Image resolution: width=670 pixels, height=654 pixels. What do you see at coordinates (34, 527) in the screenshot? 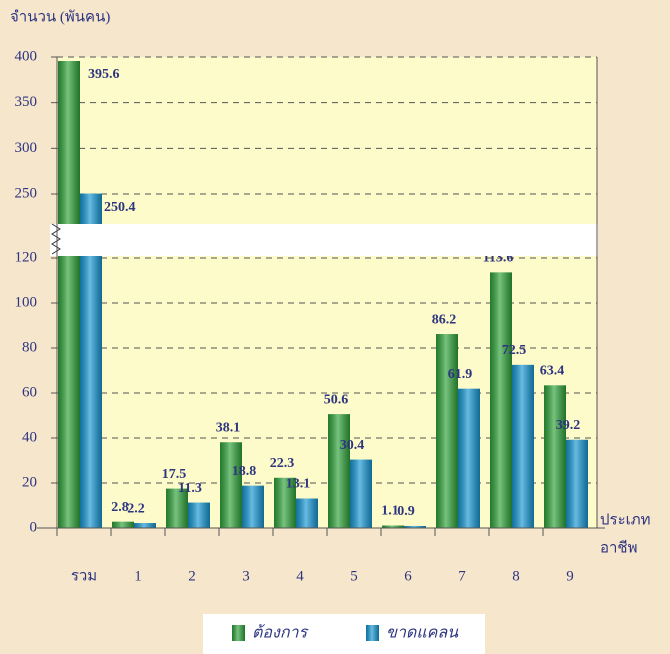
I see `y-tick-label: 0` at bounding box center [34, 527].